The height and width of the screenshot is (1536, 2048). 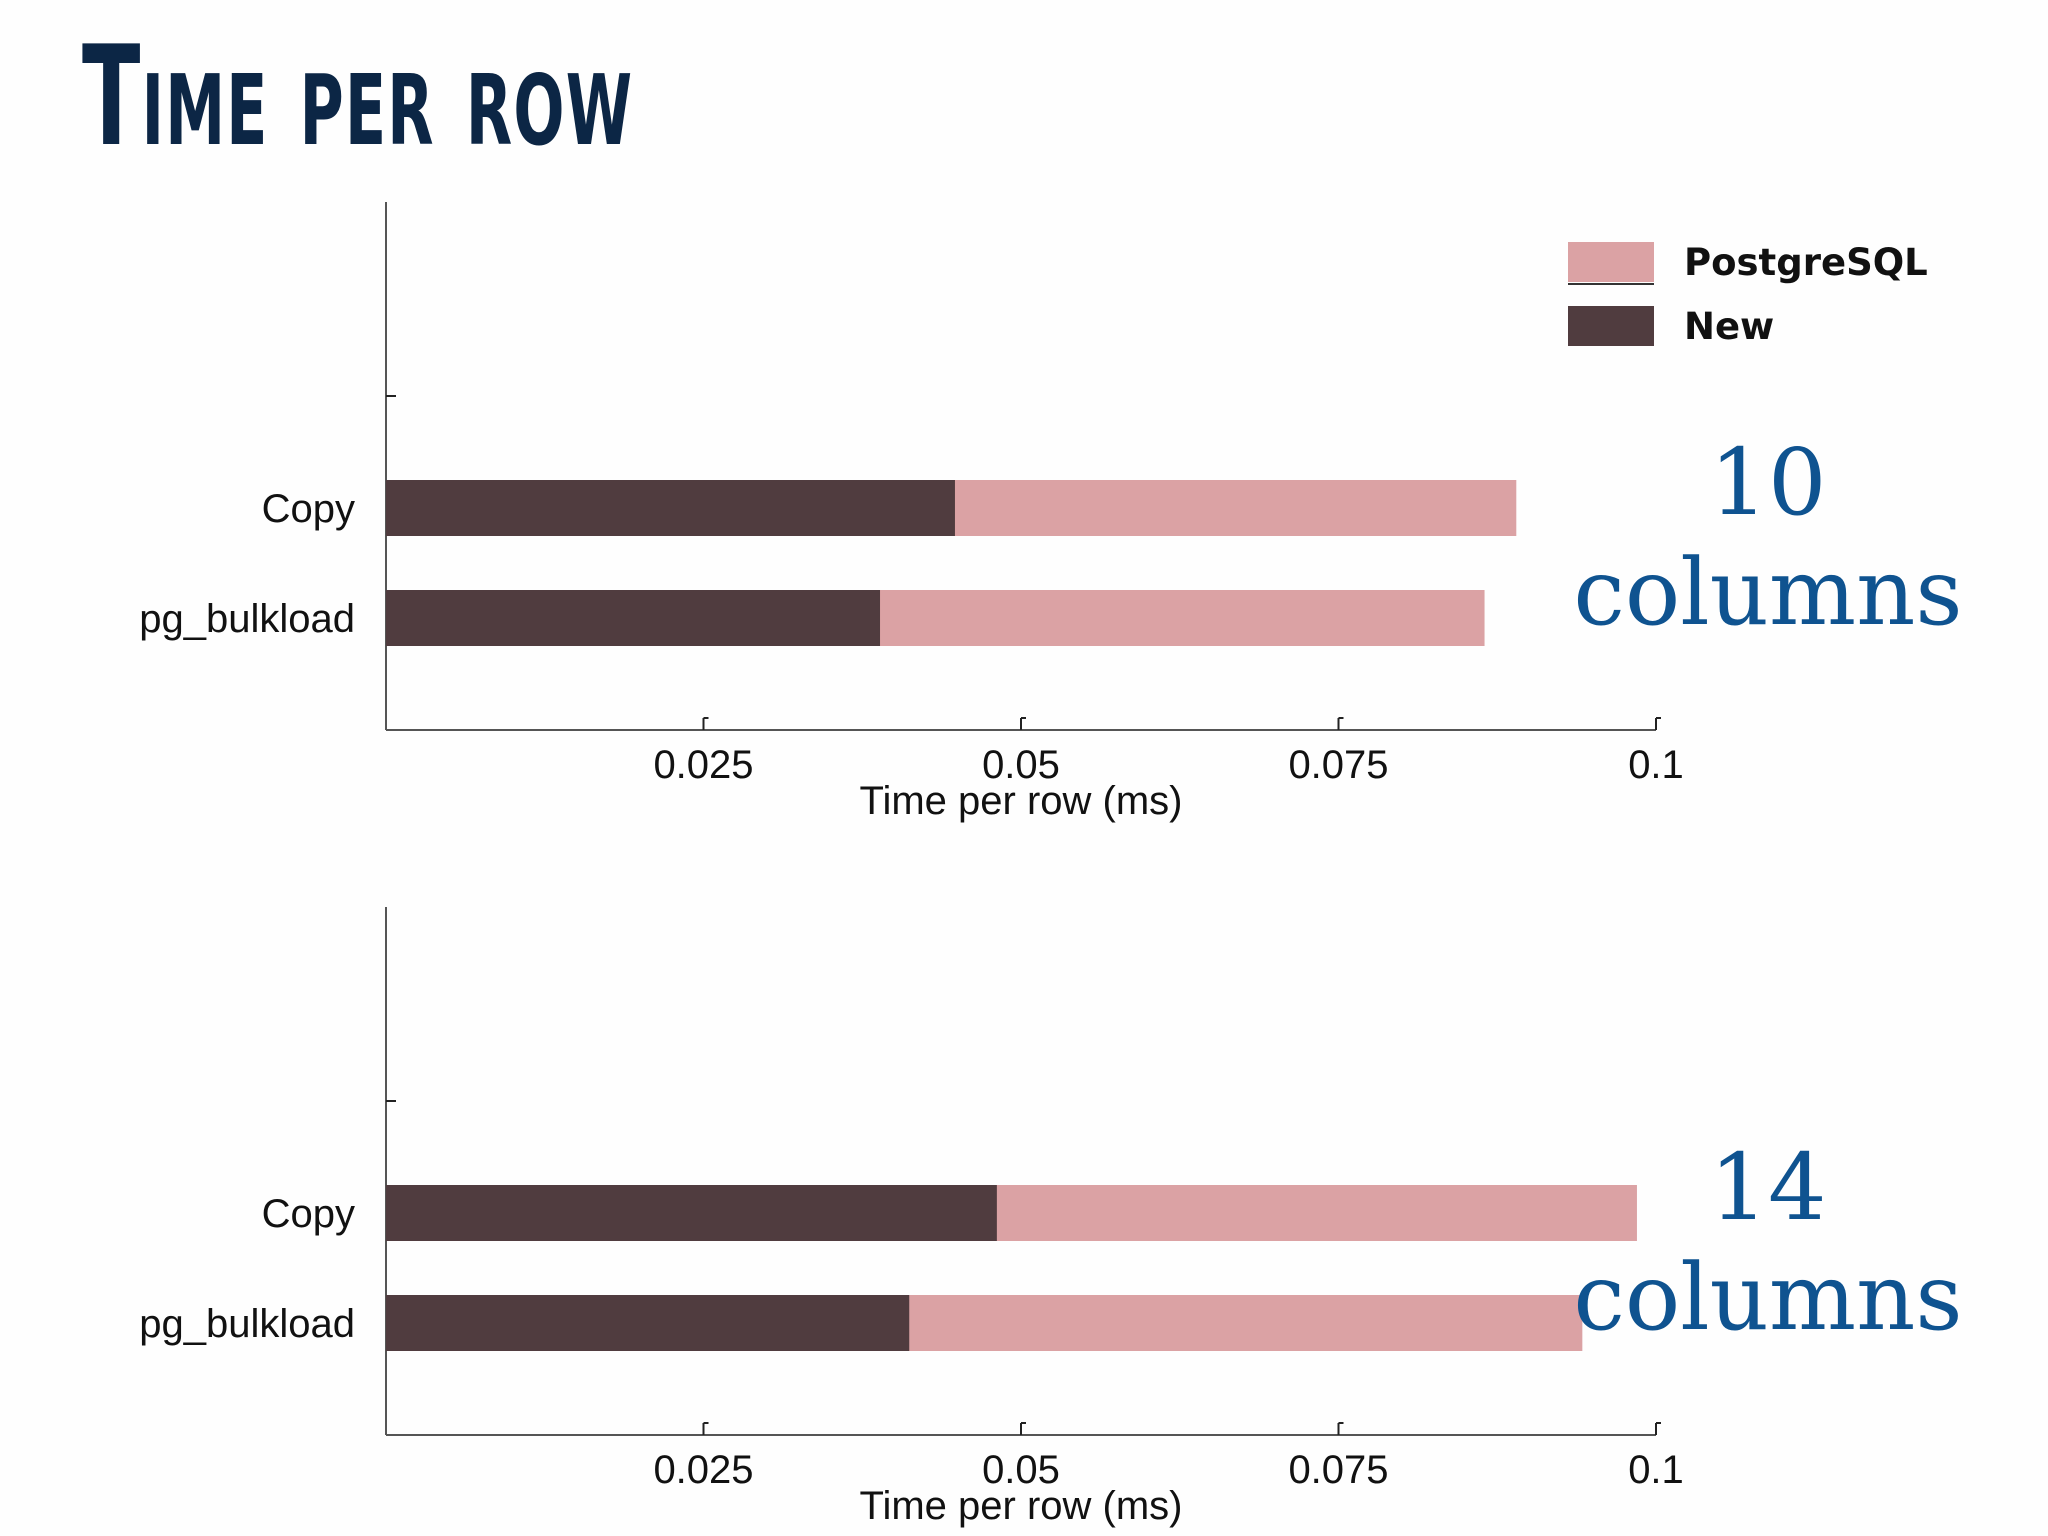 I want to click on column-count-label: 10, so click(x=1767, y=482).